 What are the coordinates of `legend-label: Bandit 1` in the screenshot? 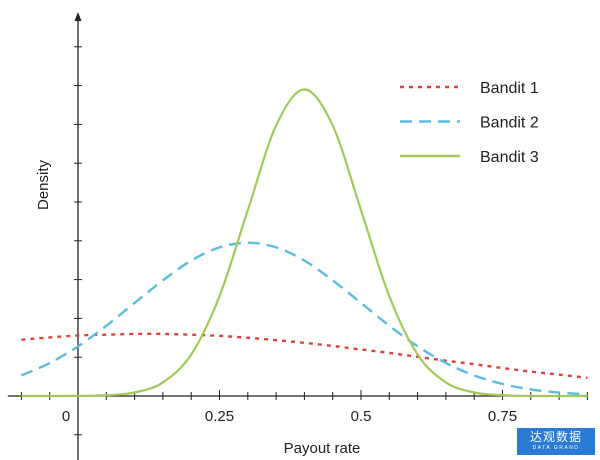 It's located at (509, 88).